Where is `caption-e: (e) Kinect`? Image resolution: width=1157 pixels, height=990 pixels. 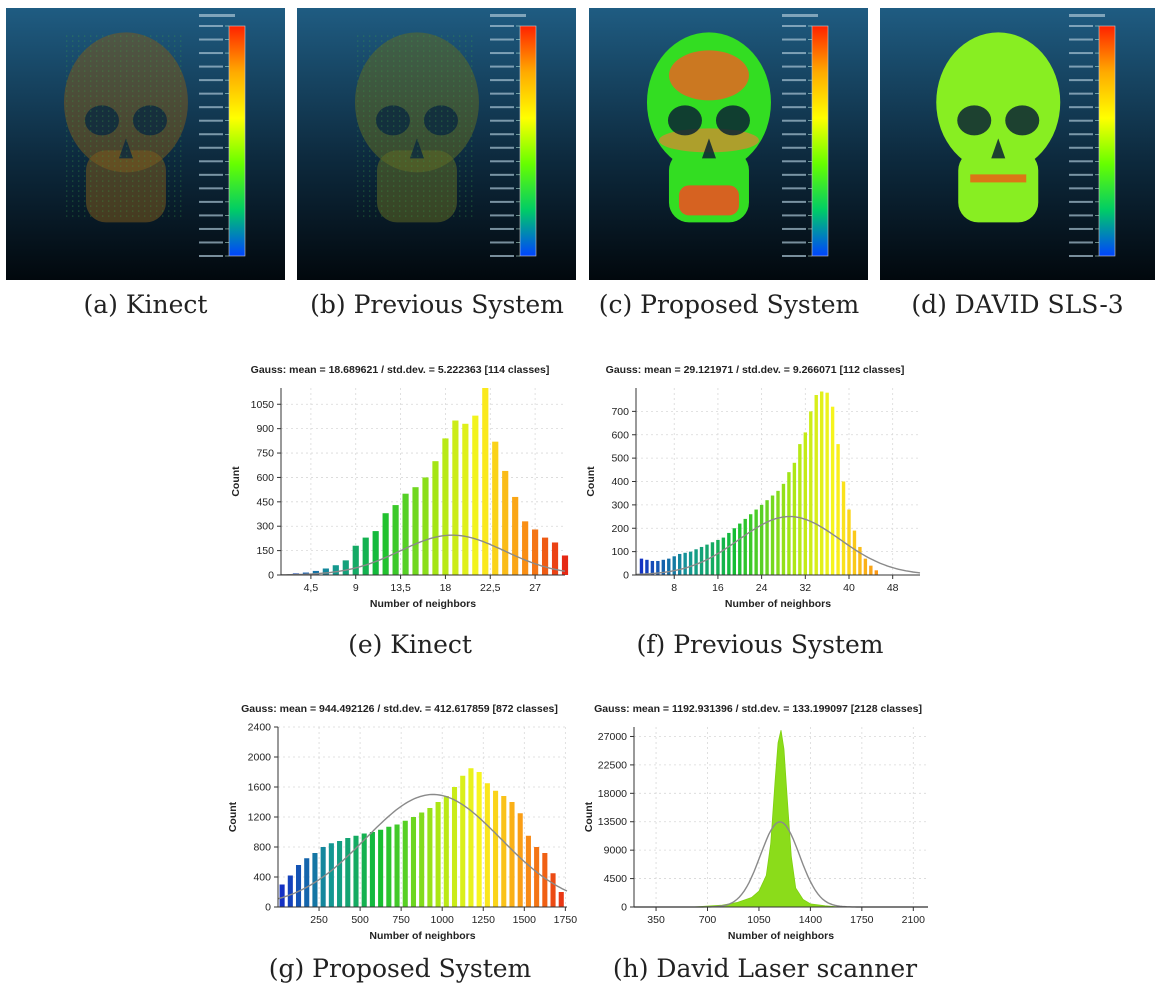
caption-e: (e) Kinect is located at coordinates (410, 644).